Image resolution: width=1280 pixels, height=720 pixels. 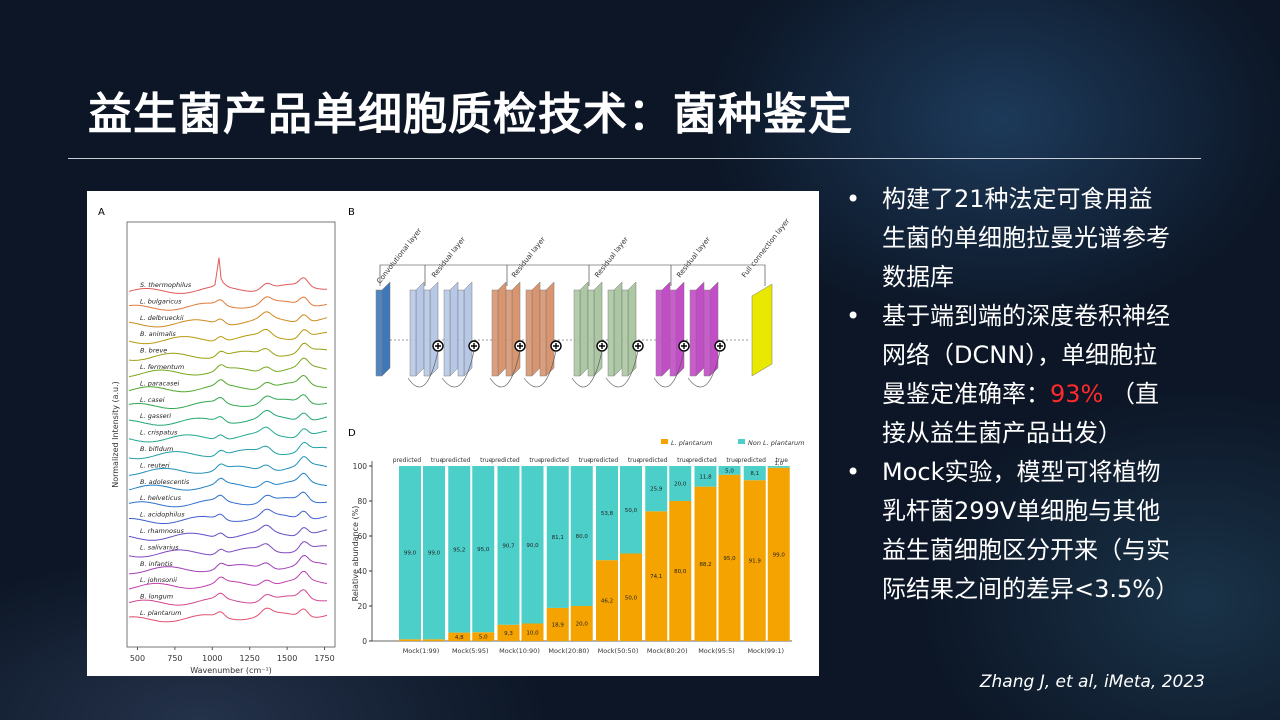 I want to click on y-tick-label: 0, so click(x=364, y=641).